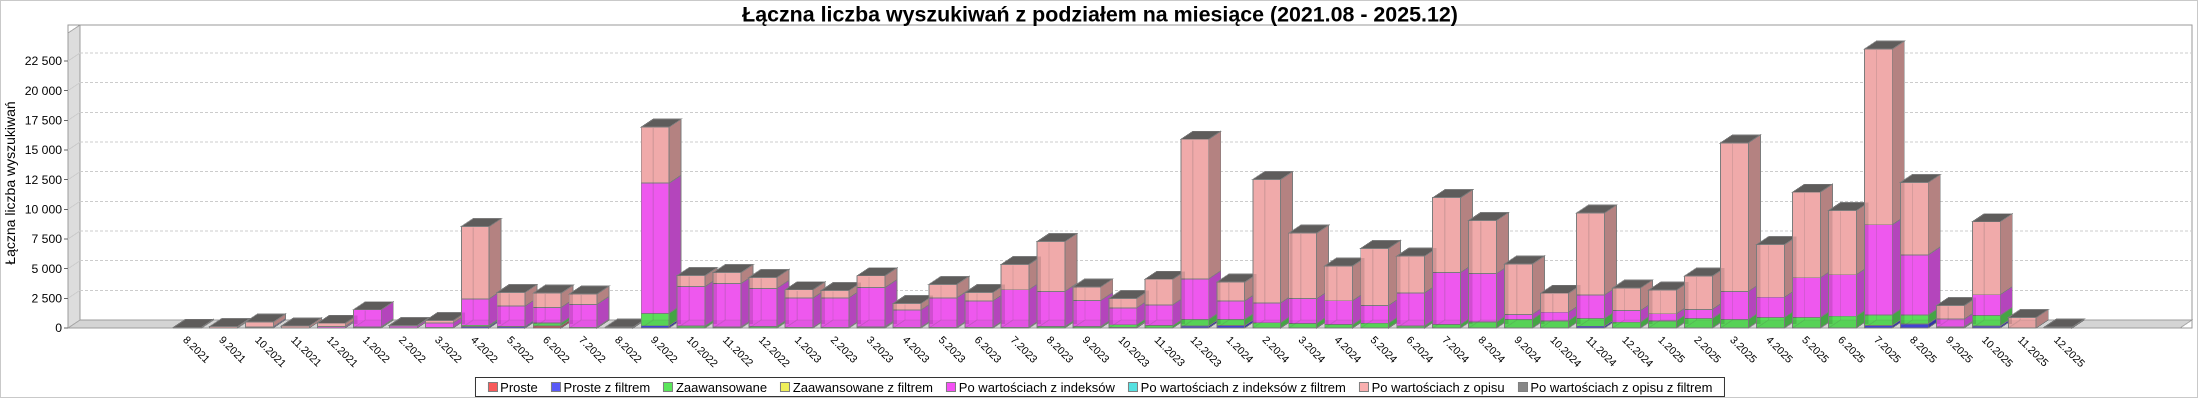  Describe the element at coordinates (58, 328) in the screenshot. I see `svg-text: 0` at that location.